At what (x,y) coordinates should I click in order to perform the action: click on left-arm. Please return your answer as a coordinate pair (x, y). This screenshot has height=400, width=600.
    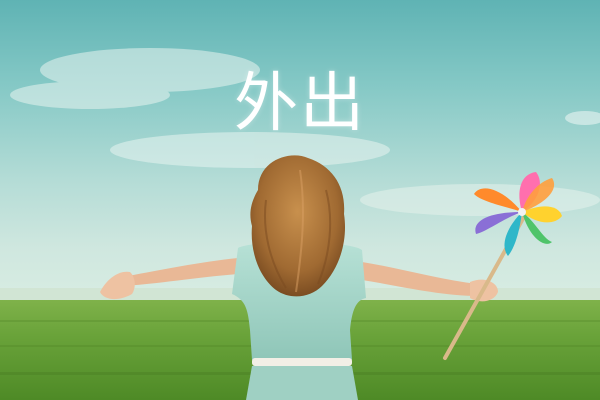
    Looking at the image, I should click on (179, 272).